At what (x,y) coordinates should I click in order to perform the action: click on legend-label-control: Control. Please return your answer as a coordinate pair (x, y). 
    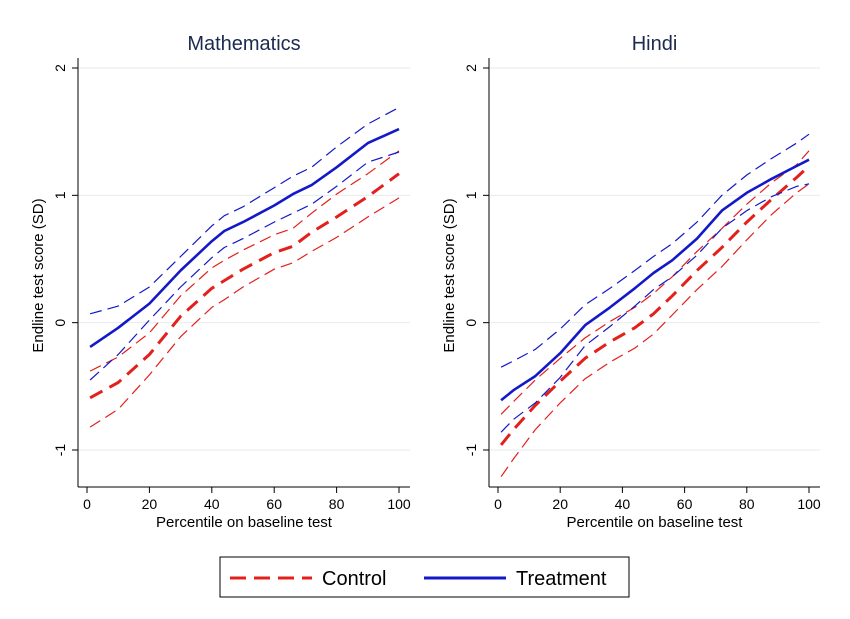
    Looking at the image, I should click on (354, 579).